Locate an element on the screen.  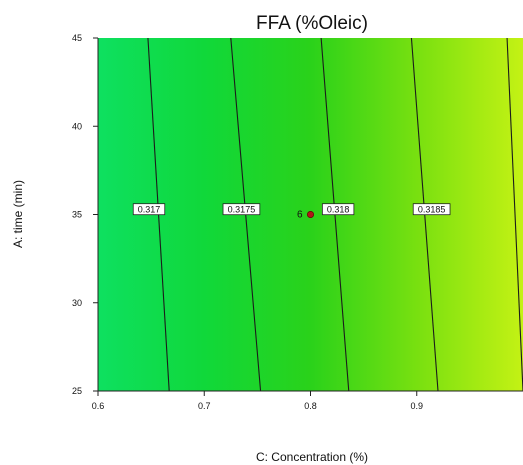
contour-line-edge is located at coordinates (514, 214).